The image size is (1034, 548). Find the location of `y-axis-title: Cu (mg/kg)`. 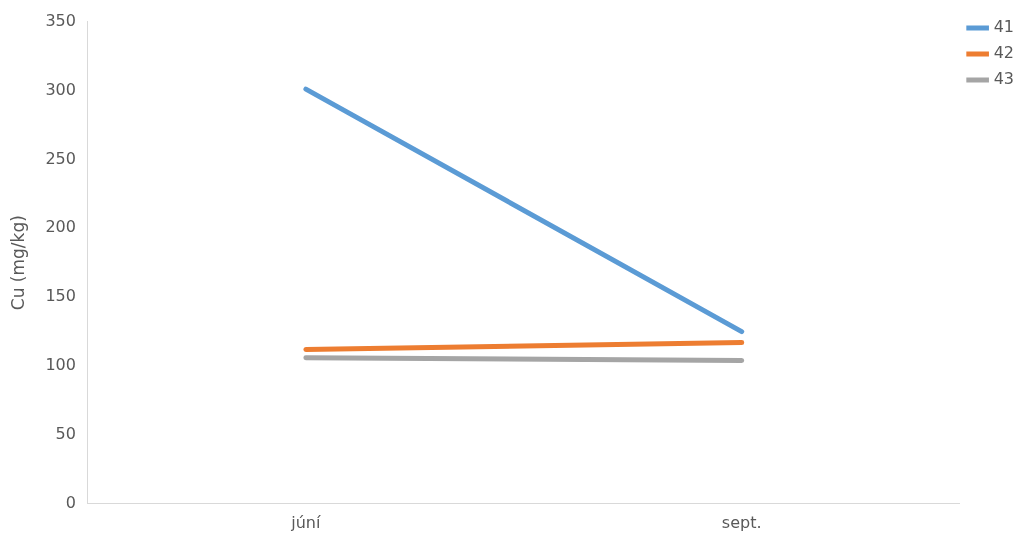

y-axis-title: Cu (mg/kg) is located at coordinates (17, 263).